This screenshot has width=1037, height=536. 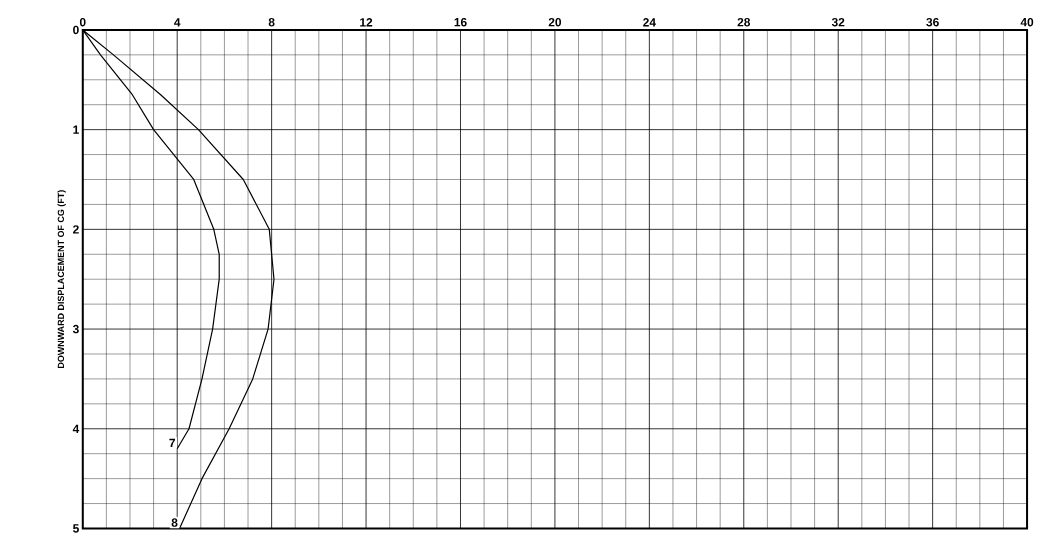 I want to click on series-label: 7, so click(x=172, y=443).